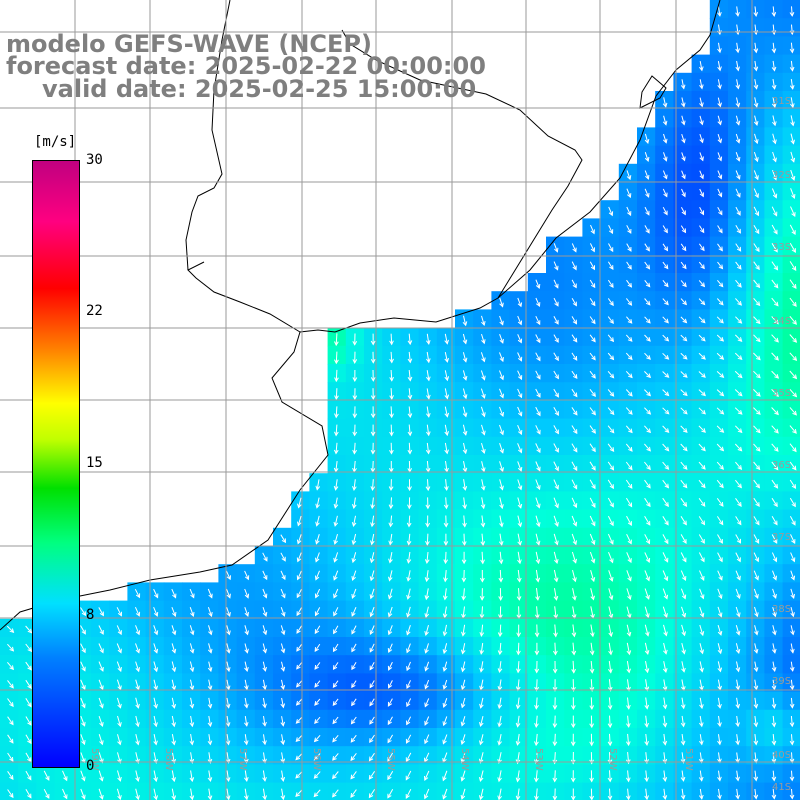 Image resolution: width=800 pixels, height=800 pixels. What do you see at coordinates (781, 609) in the screenshot?
I see `latitude-label: 38S` at bounding box center [781, 609].